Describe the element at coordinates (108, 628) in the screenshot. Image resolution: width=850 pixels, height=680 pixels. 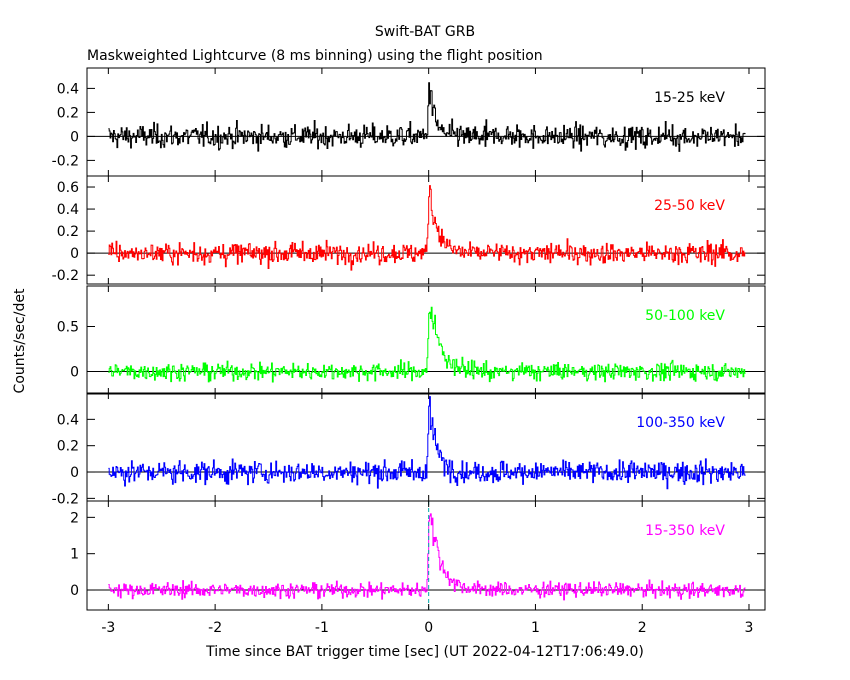
I see `x-tick-label: -3` at that location.